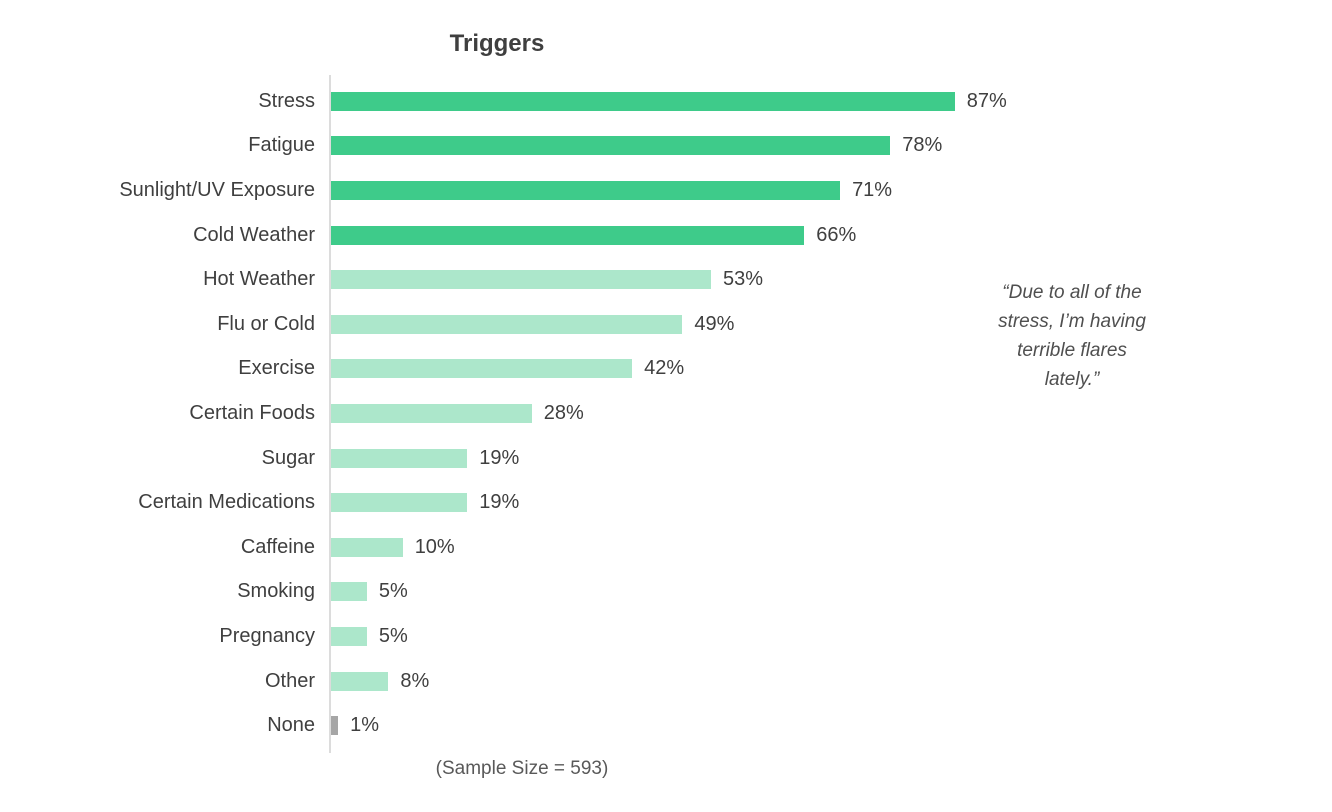 The height and width of the screenshot is (812, 1332). I want to click on bar-row: Cold Weather 66%, so click(666, 235).